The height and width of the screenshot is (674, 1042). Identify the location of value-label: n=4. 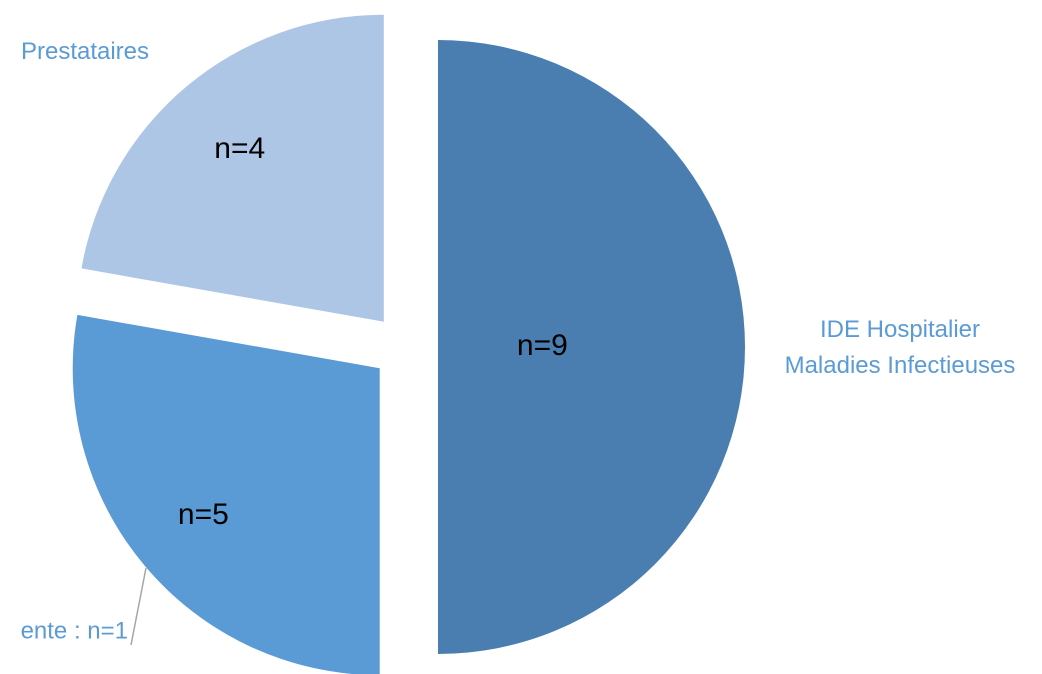
(239, 148).